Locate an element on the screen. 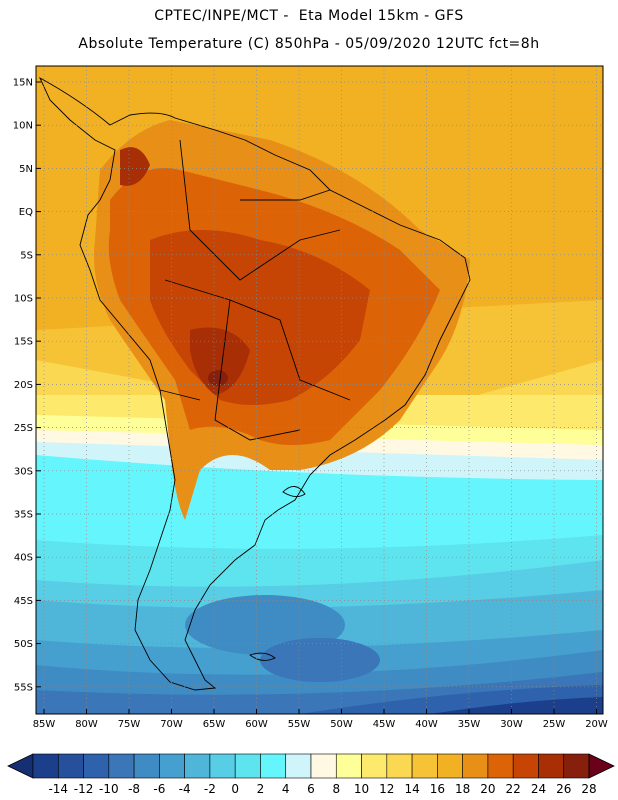 This screenshot has height=800, width=618. colorbar-label: -14 is located at coordinates (58, 789).